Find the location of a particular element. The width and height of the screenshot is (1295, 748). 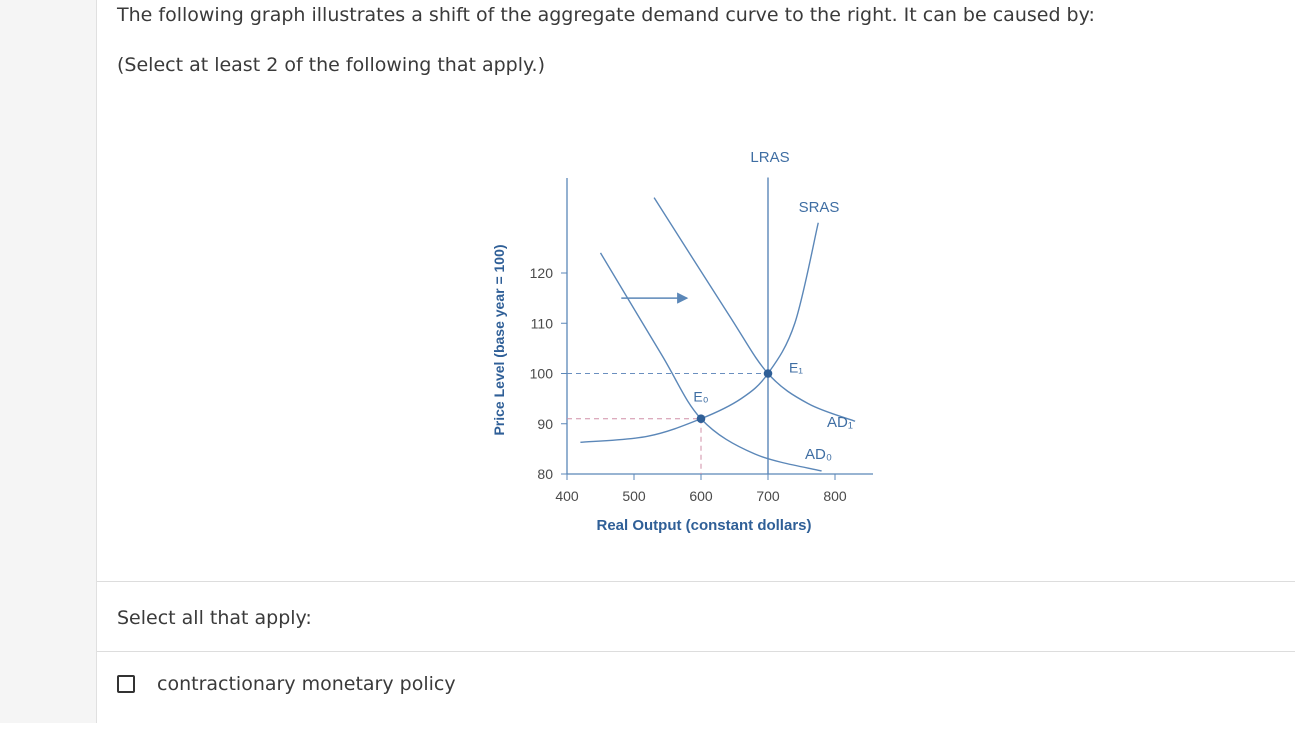

equilibrium-point-e0 is located at coordinates (701, 419).